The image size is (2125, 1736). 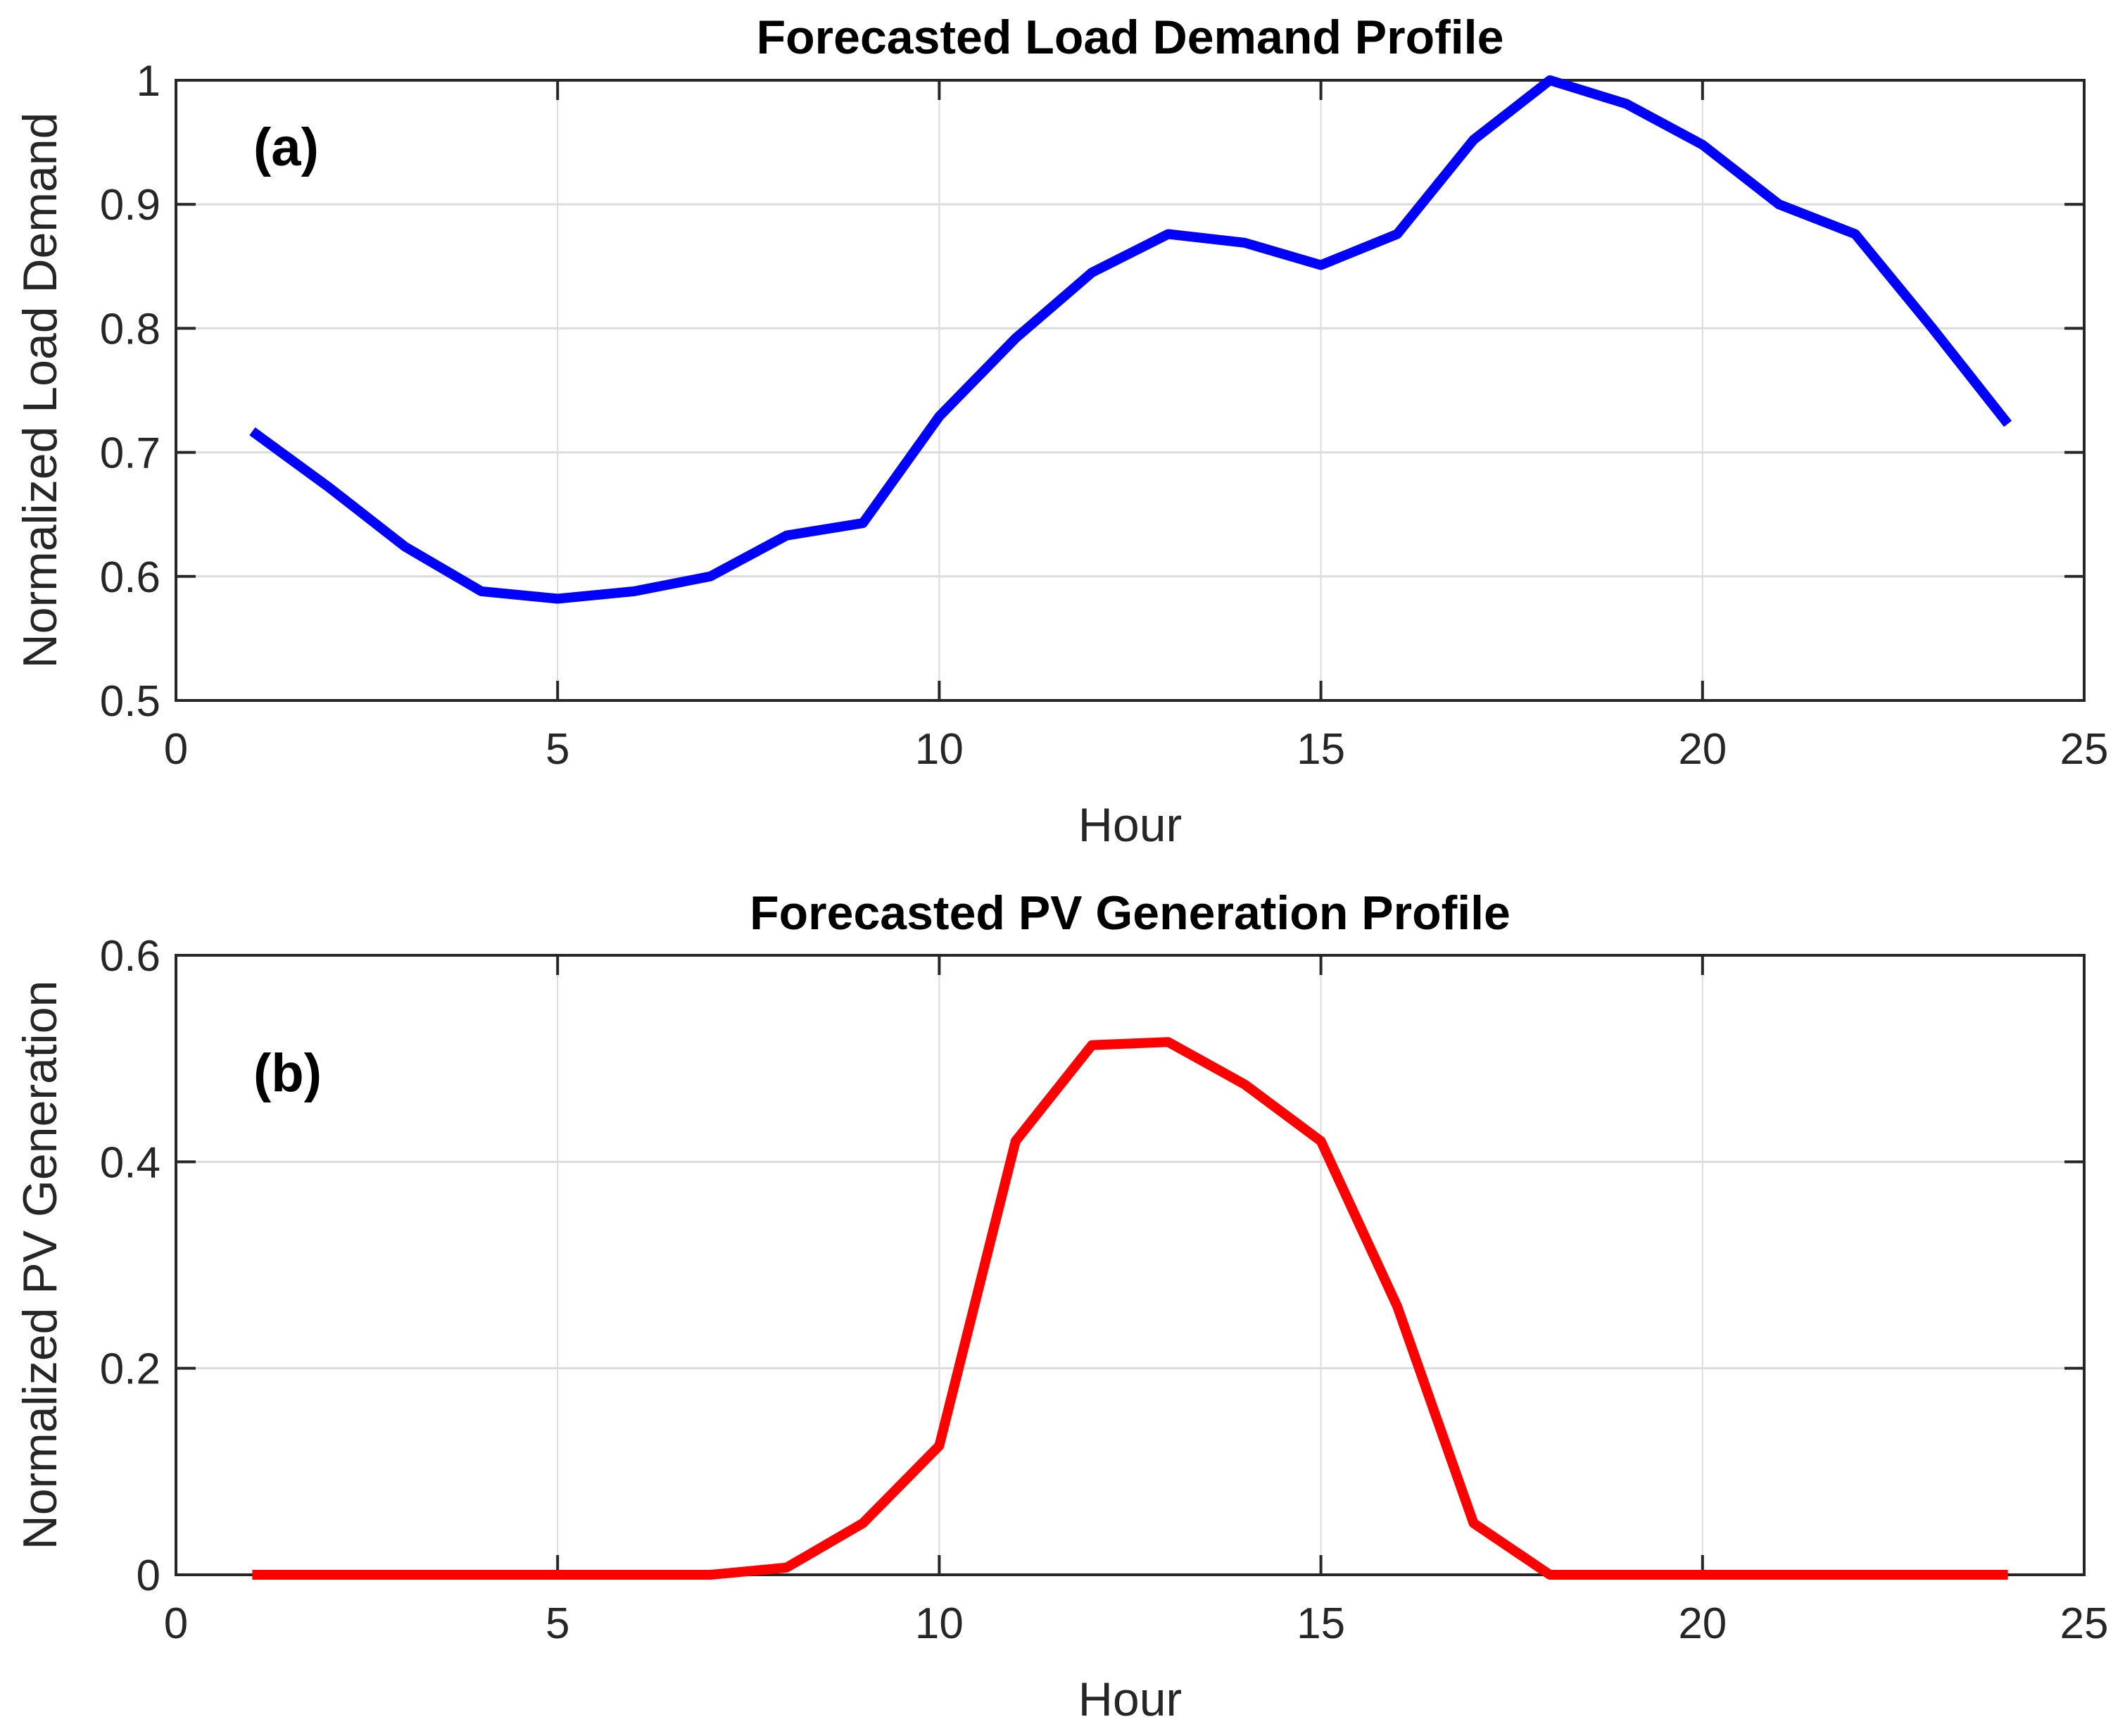 What do you see at coordinates (1131, 37) in the screenshot?
I see `chart-title: Forecasted Load Demand Profile` at bounding box center [1131, 37].